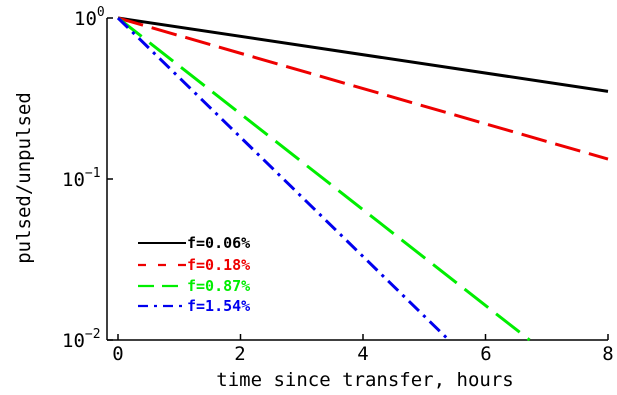  I want to click on legend-label-f087: f=0.87%, so click(218, 286).